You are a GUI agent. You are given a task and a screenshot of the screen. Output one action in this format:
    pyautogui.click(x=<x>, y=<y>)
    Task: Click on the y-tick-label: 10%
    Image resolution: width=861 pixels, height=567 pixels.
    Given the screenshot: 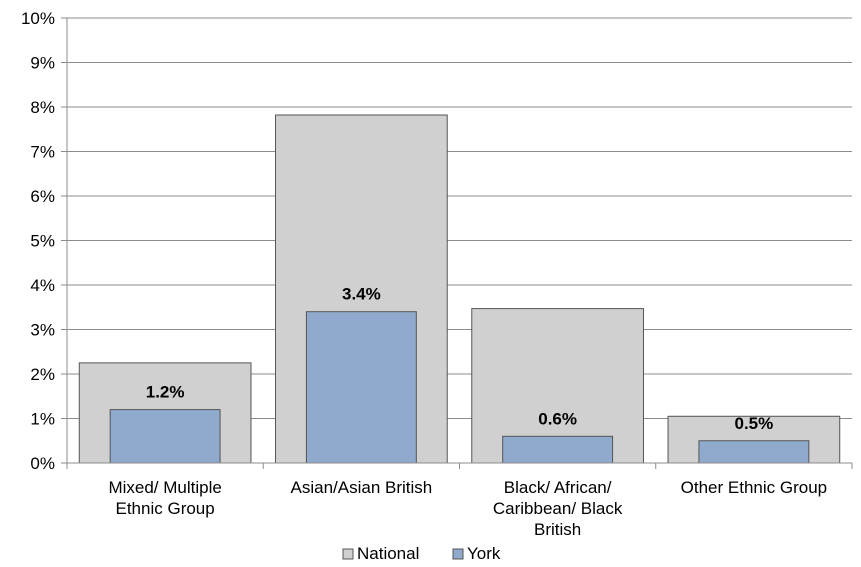 What is the action you would take?
    pyautogui.click(x=38, y=18)
    